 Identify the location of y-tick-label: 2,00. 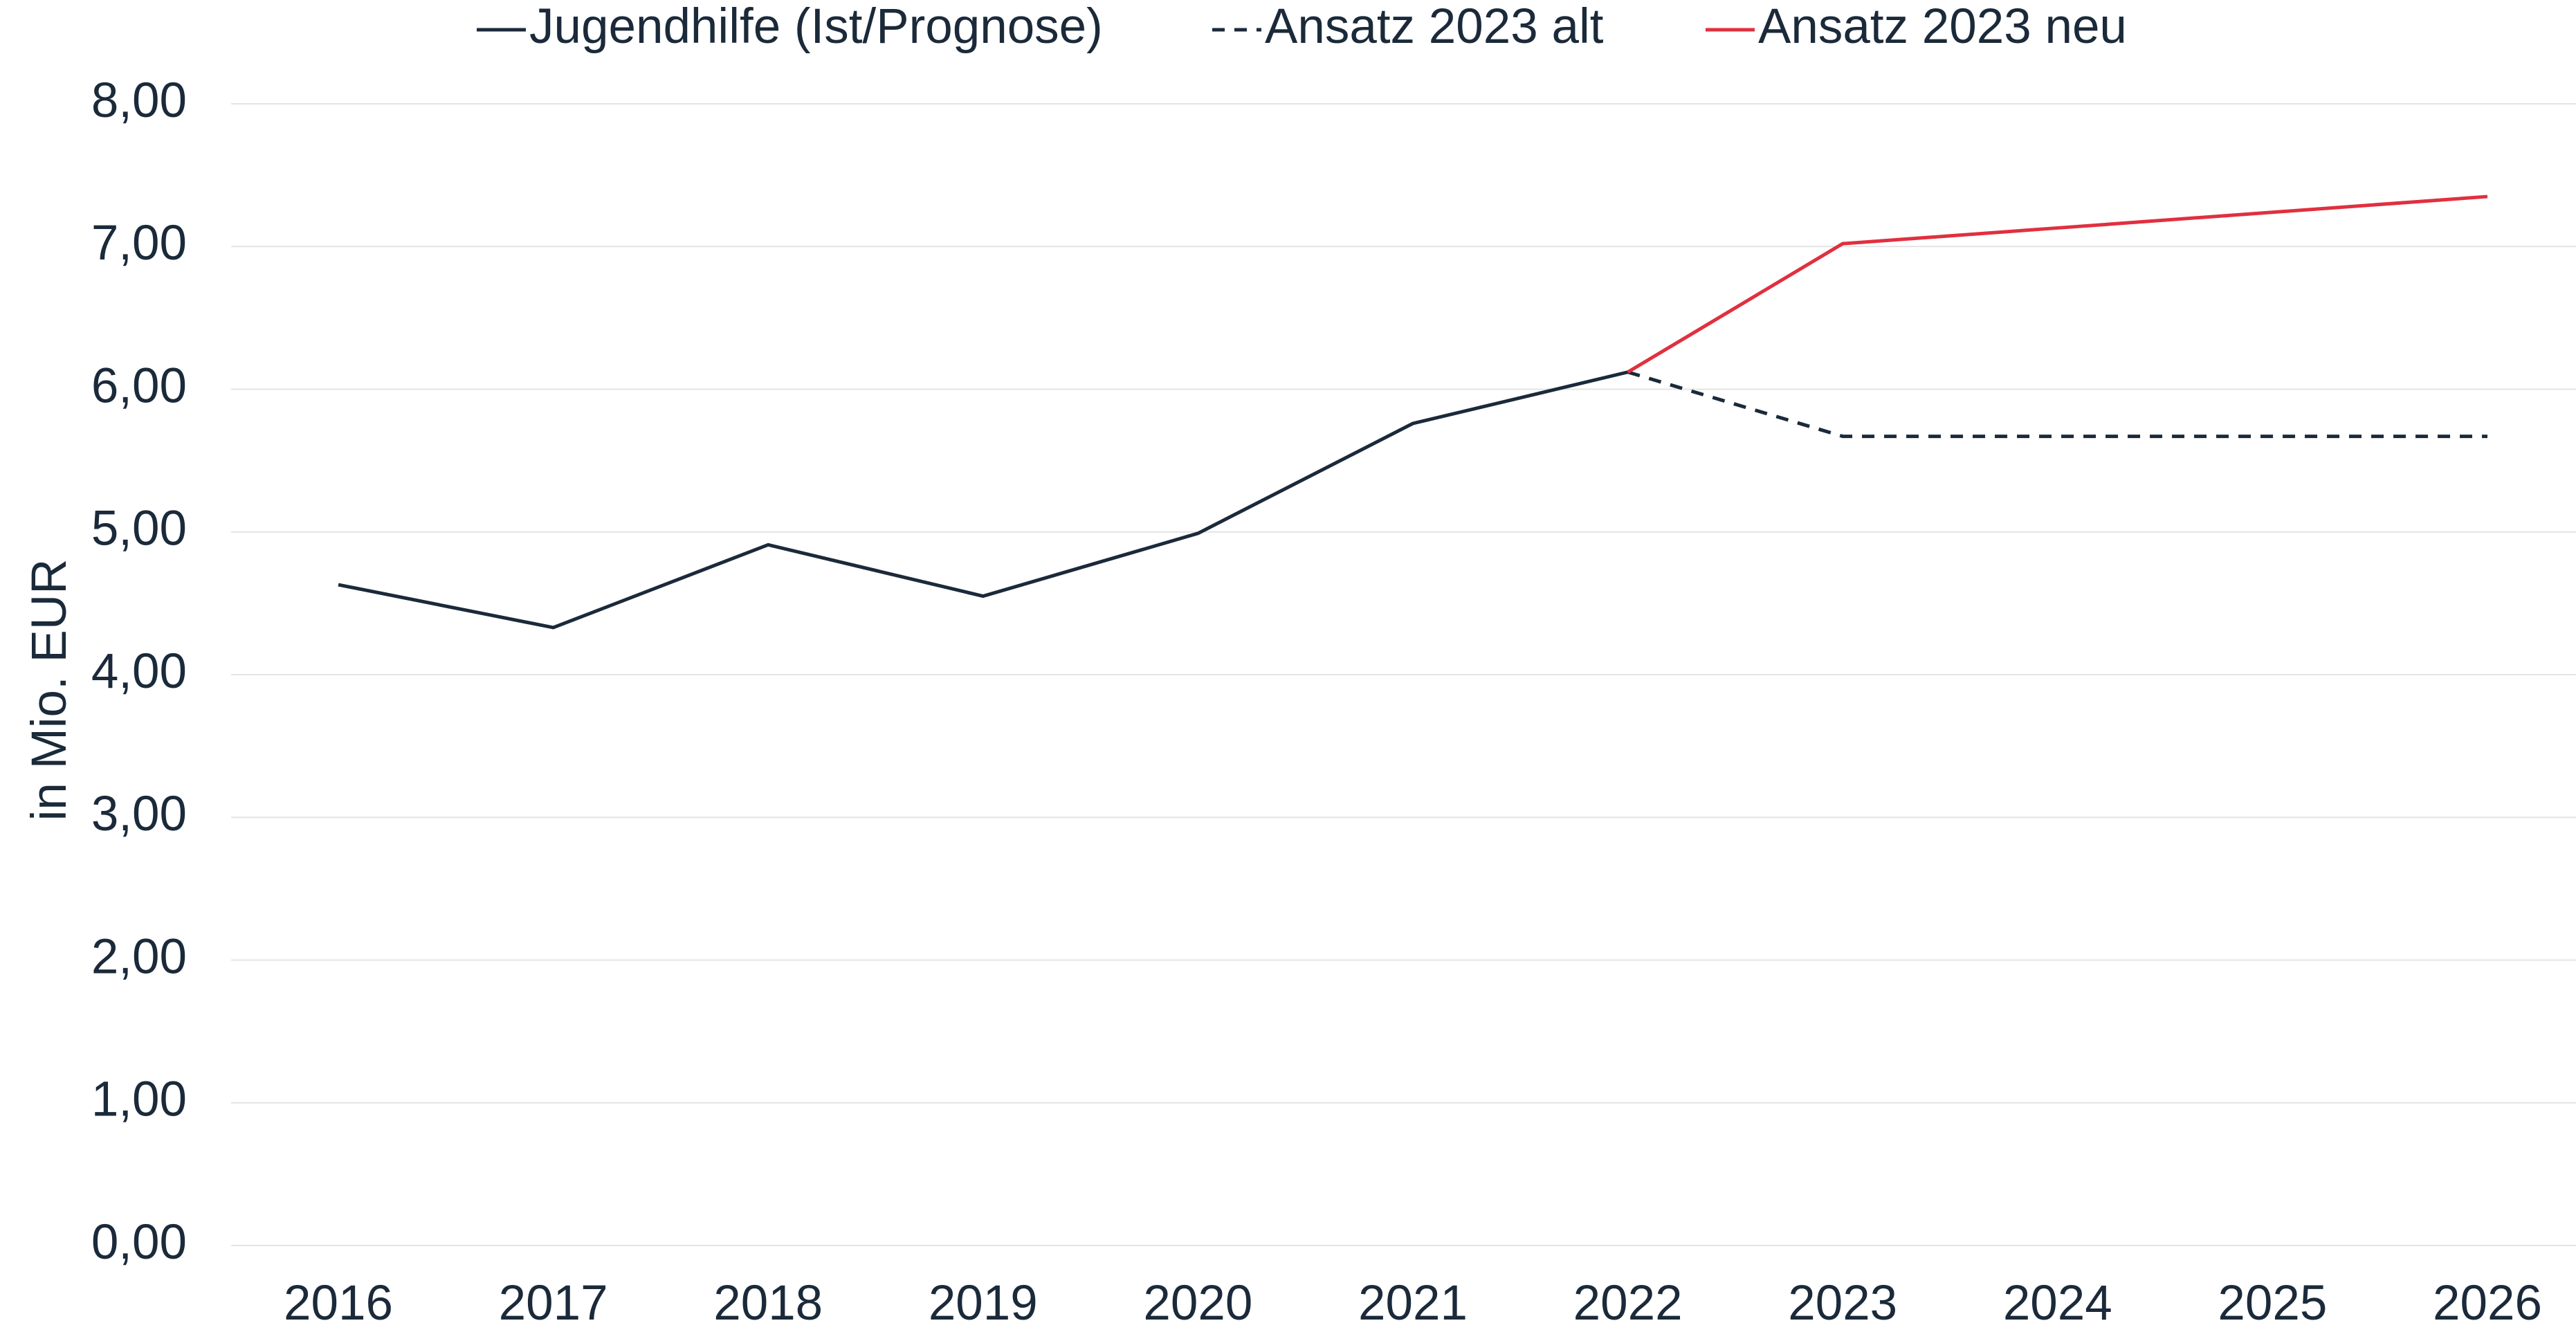
(139, 956).